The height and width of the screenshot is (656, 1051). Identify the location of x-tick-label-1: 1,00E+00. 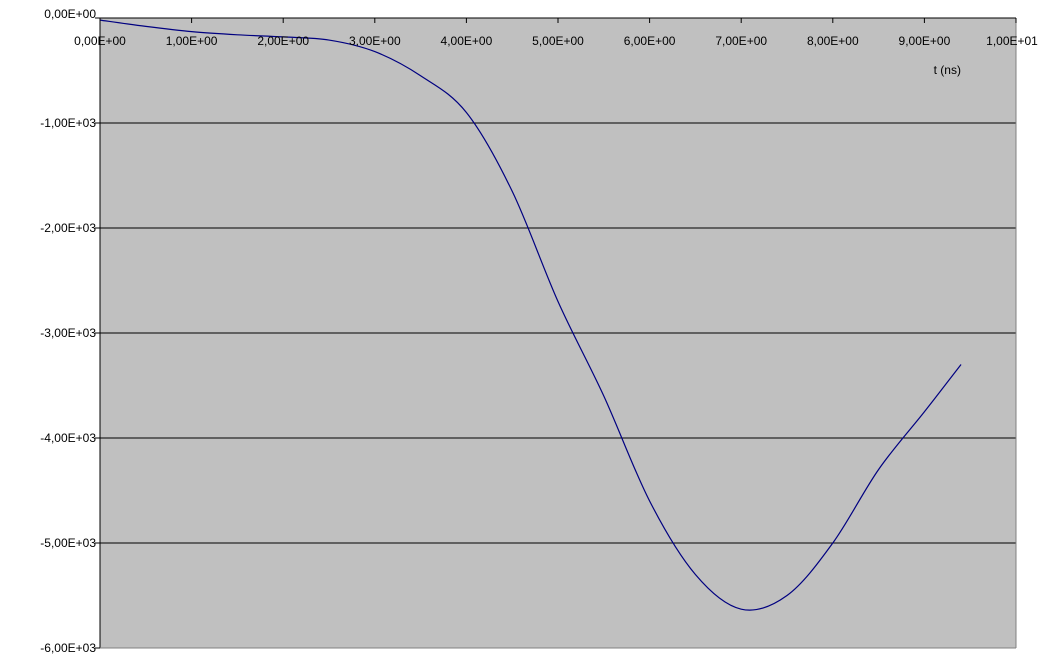
(192, 41).